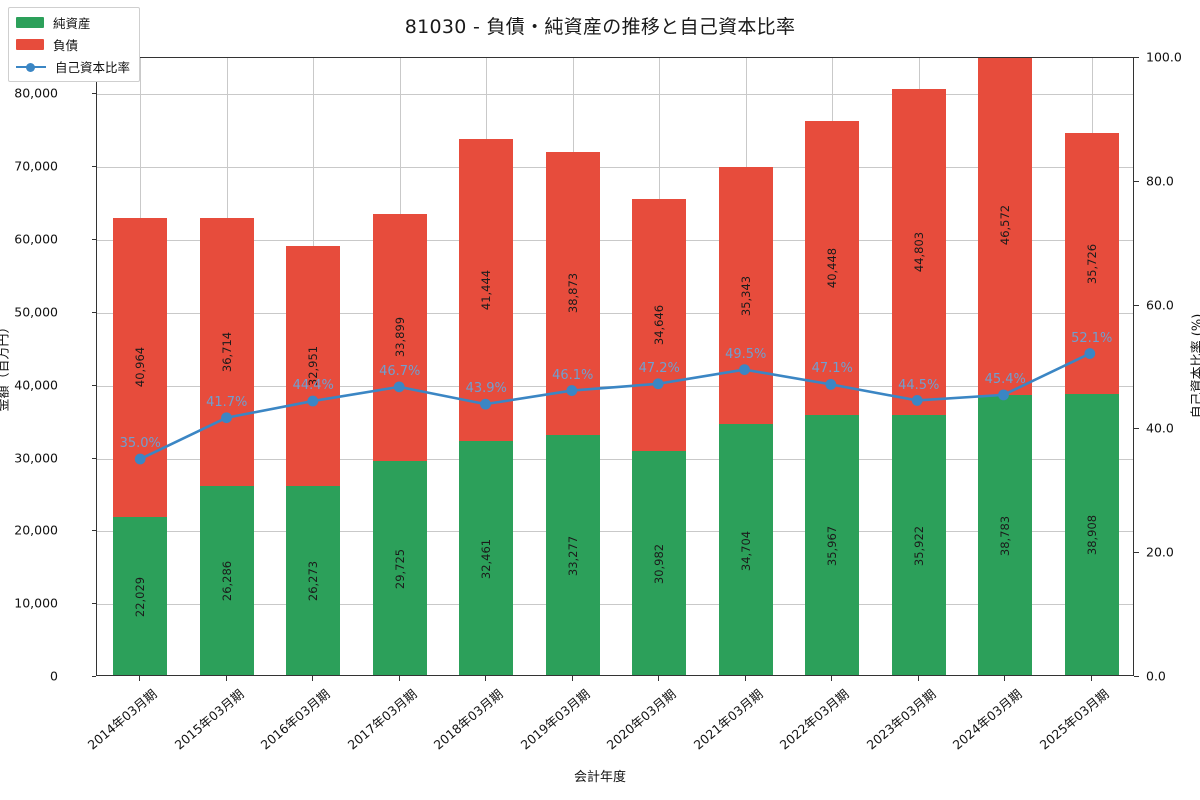 This screenshot has height=800, width=1200. Describe the element at coordinates (36, 530) in the screenshot. I see `y-axis-left-tick-label: 20,000` at that location.